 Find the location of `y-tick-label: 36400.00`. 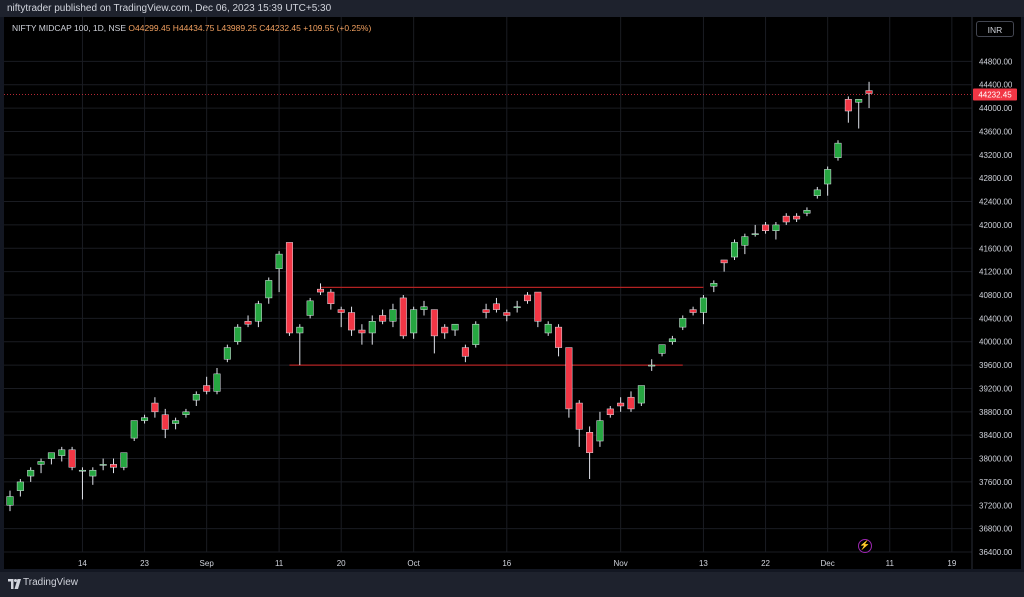

y-tick-label: 36400.00 is located at coordinates (996, 552).